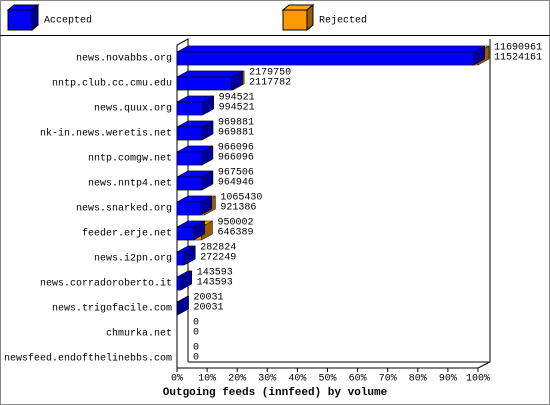 Image resolution: width=550 pixels, height=405 pixels. Describe the element at coordinates (124, 59) in the screenshot. I see `y-tick-label: news.novabbs.org` at that location.